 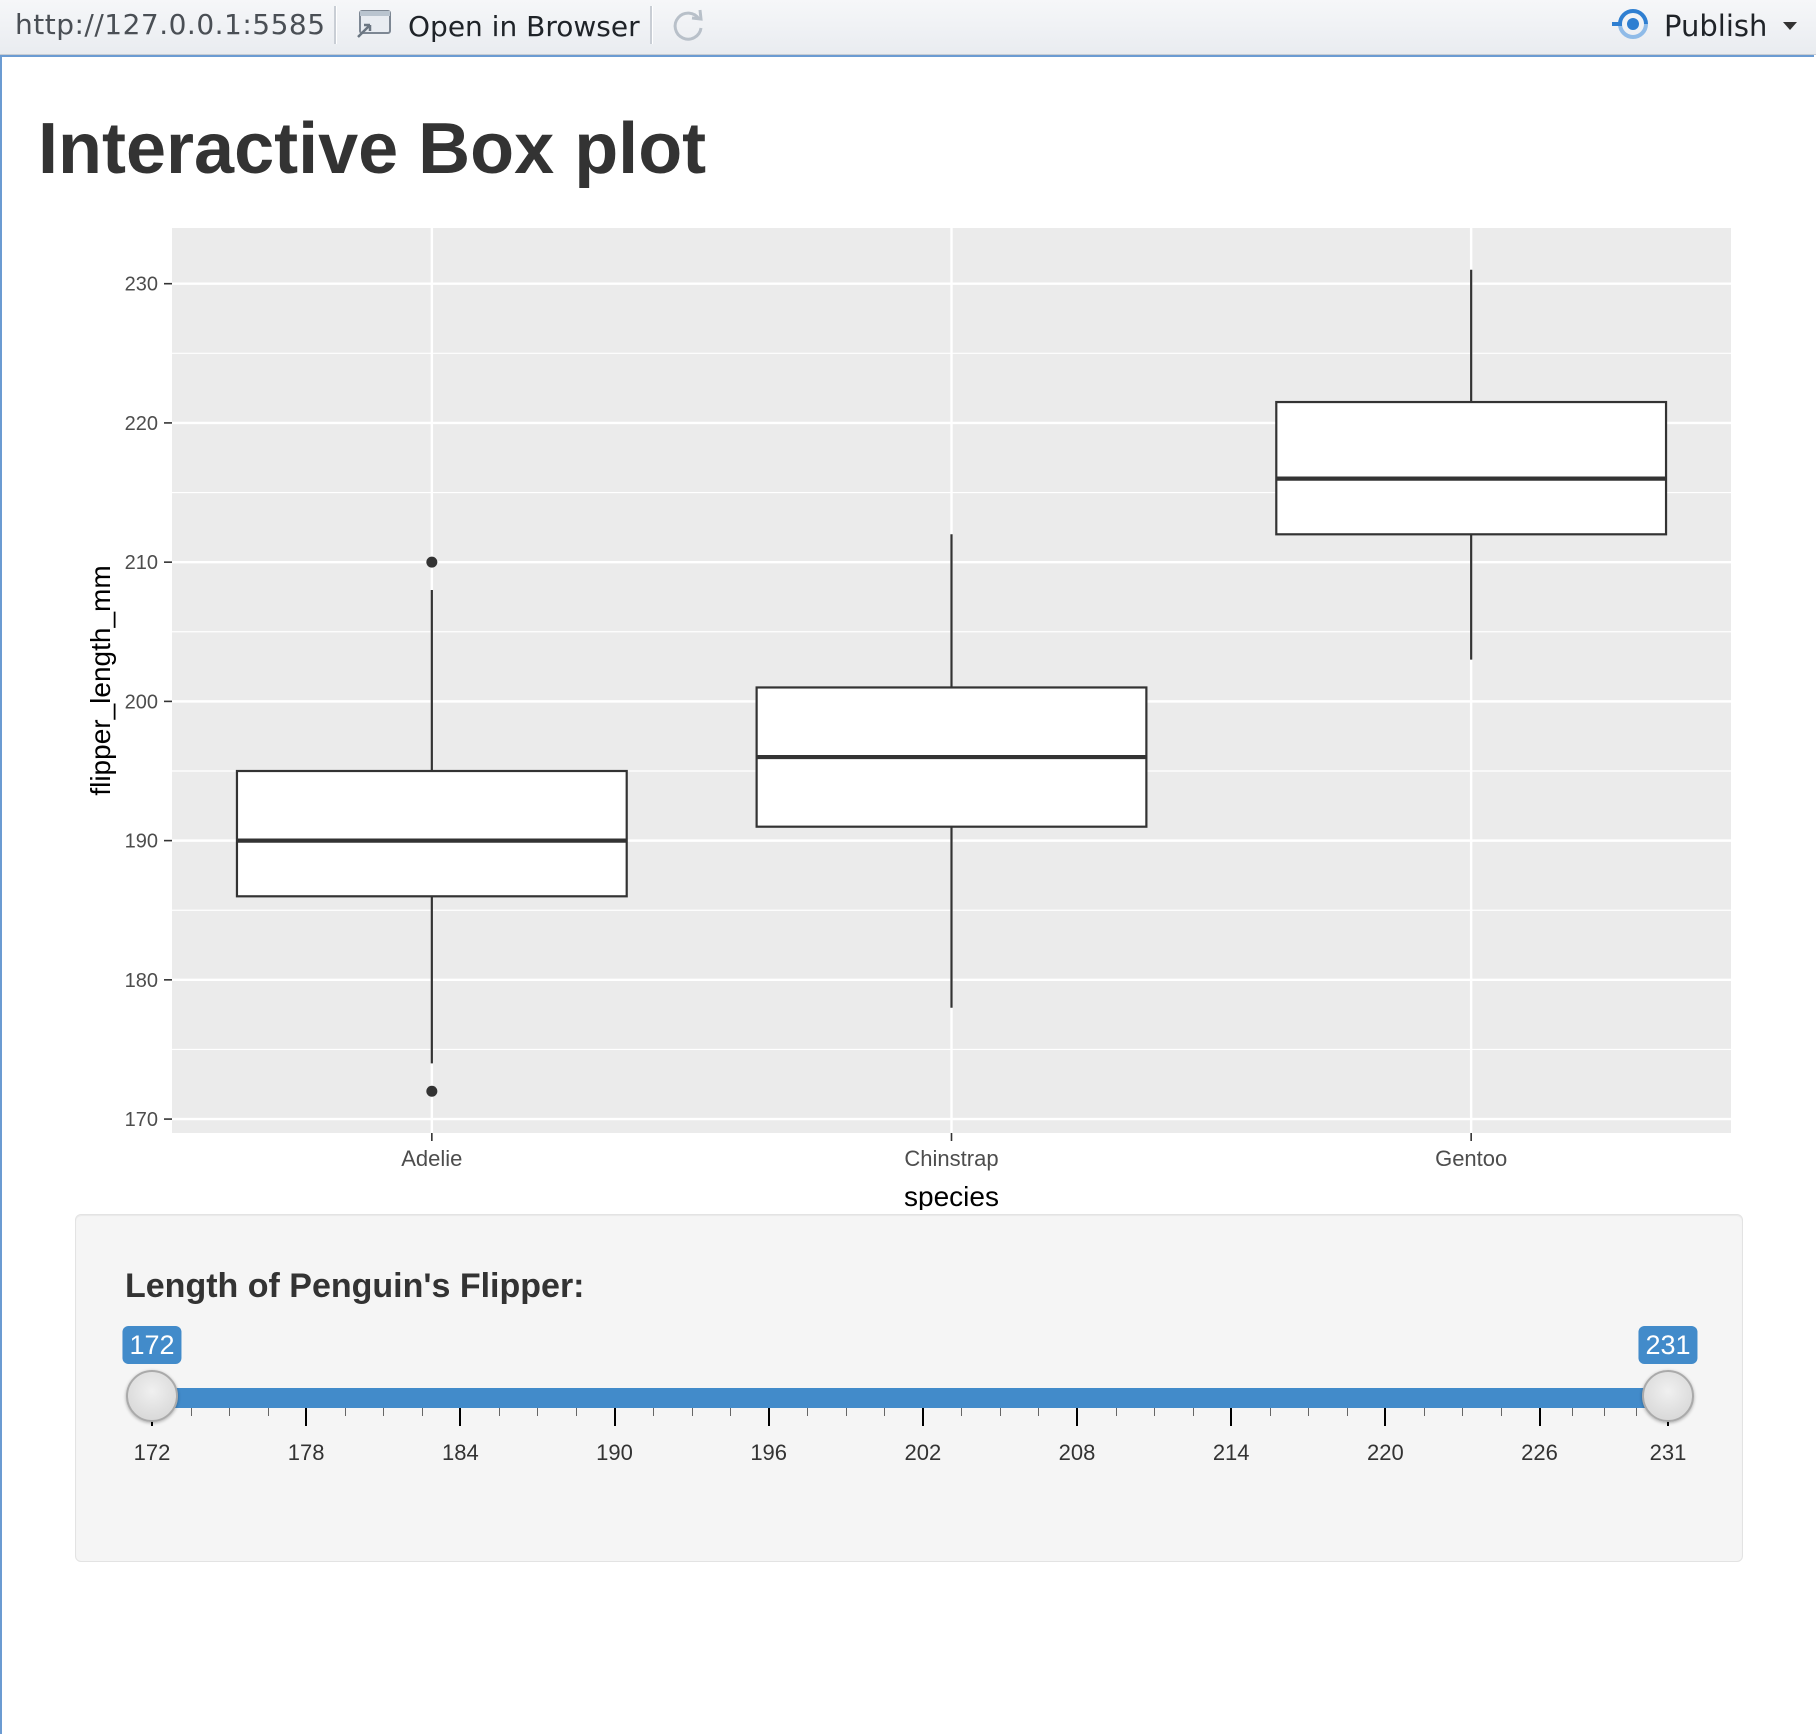 I want to click on slider-from-handle, so click(x=152, y=1396).